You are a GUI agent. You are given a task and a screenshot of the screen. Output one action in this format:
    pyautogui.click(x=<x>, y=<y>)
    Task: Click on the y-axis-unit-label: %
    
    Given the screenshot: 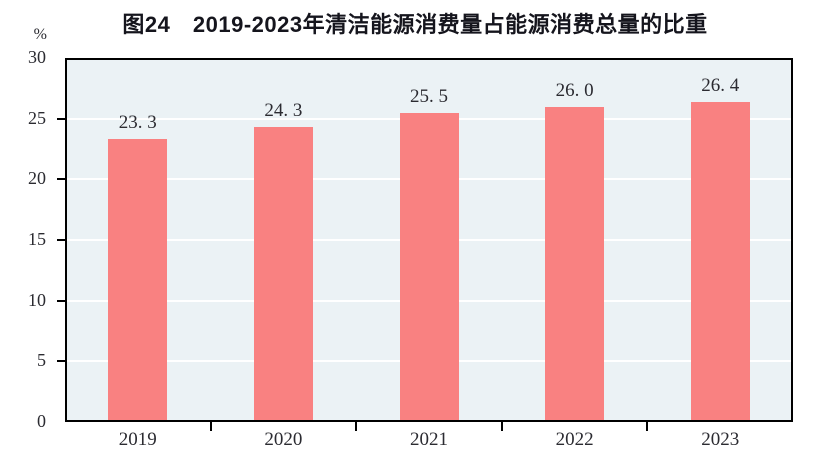 What is the action you would take?
    pyautogui.click(x=40, y=34)
    